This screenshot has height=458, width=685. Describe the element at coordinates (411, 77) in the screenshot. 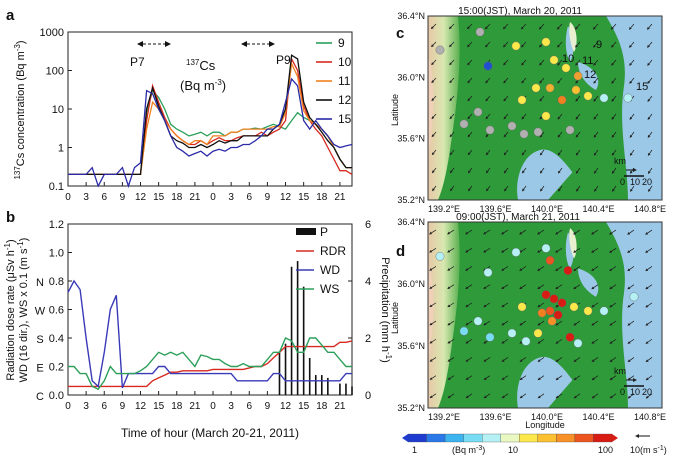

I see `panel-c-lat-label: 36.0°N` at that location.